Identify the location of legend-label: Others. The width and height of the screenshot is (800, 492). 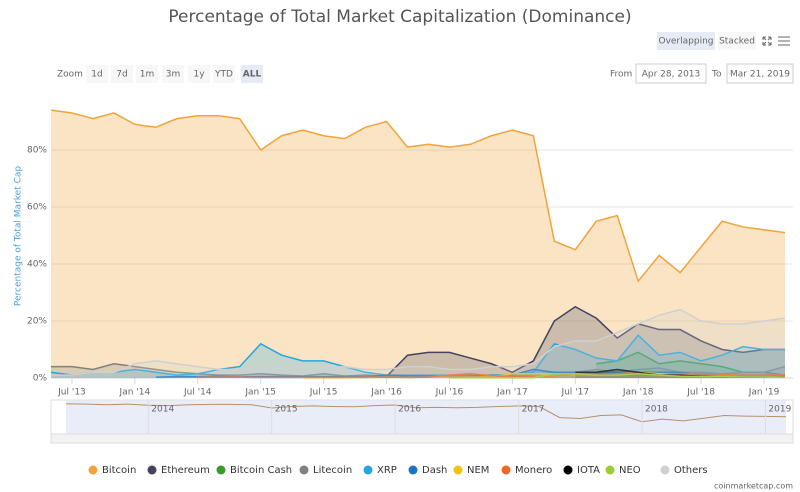
(691, 470).